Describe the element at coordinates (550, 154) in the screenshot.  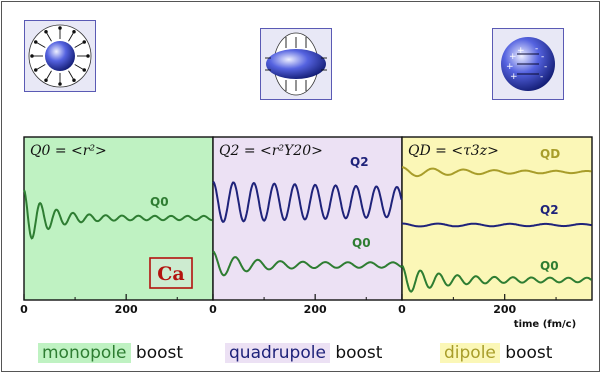
I see `series-label-2-0: QD` at that location.